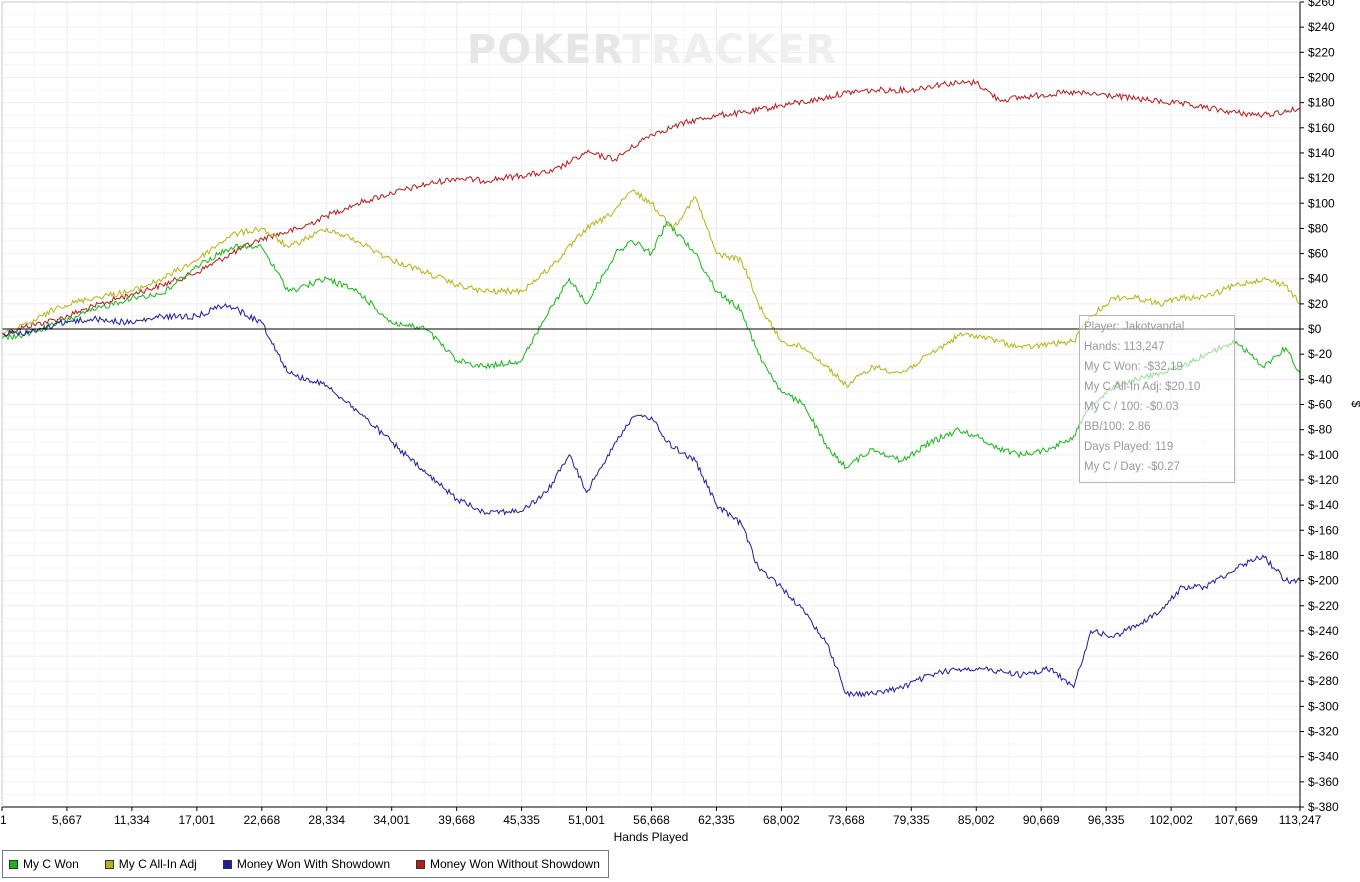 Image resolution: width=1360 pixels, height=882 pixels. I want to click on legend-label: Money Won Without Showdown, so click(515, 864).